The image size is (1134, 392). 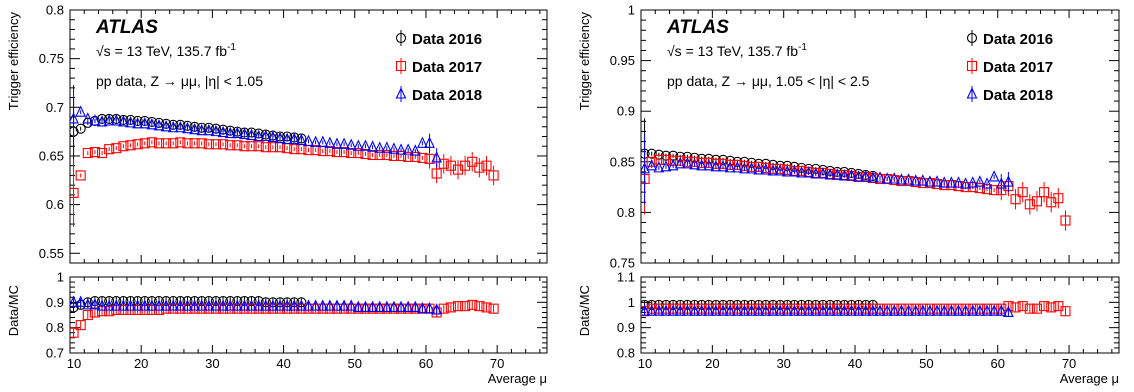 I want to click on y-tick-label: 0.6, so click(x=55, y=204).